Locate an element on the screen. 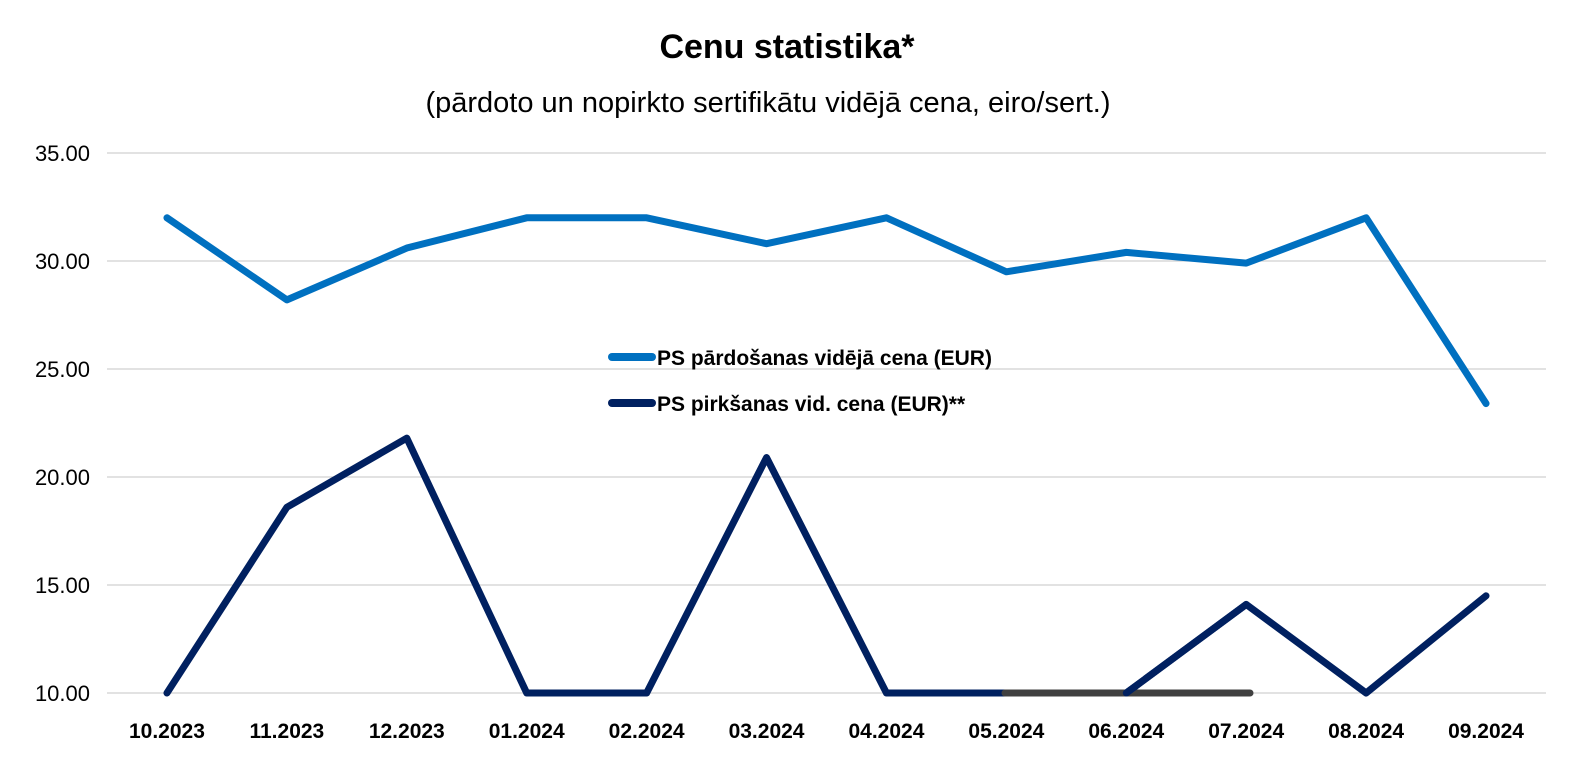  y-tick-label: 25.00 is located at coordinates (62, 369).